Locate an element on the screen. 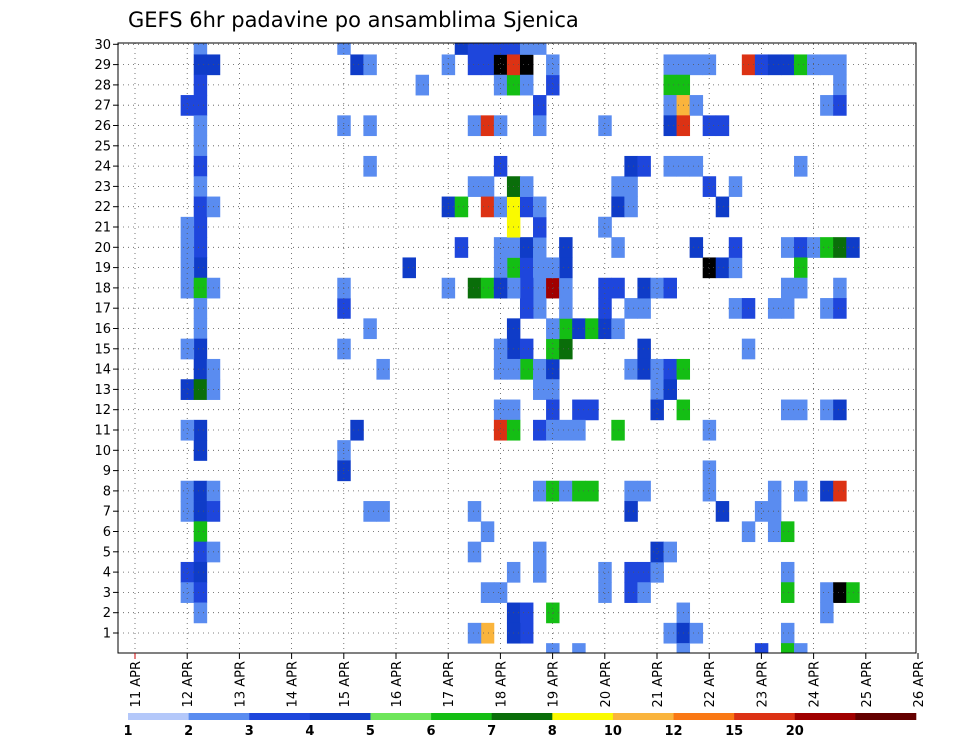  legend-label: 8 is located at coordinates (552, 731).